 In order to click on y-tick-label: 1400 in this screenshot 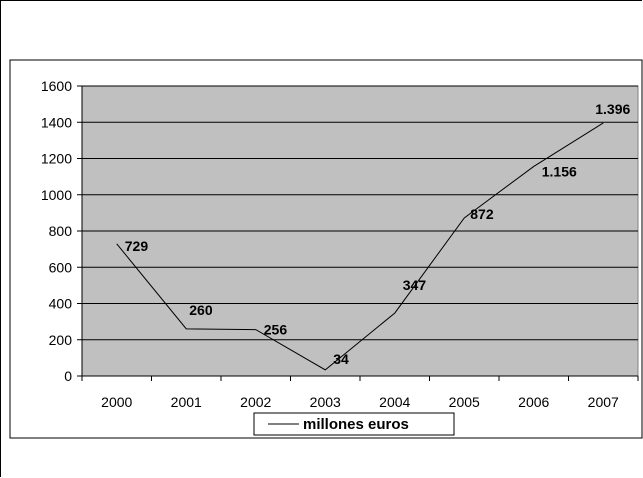, I will do `click(56, 122)`.